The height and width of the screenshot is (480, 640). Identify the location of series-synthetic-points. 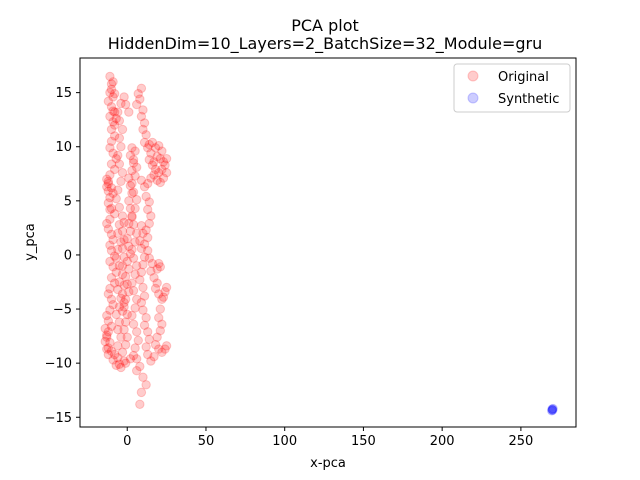
(552, 409).